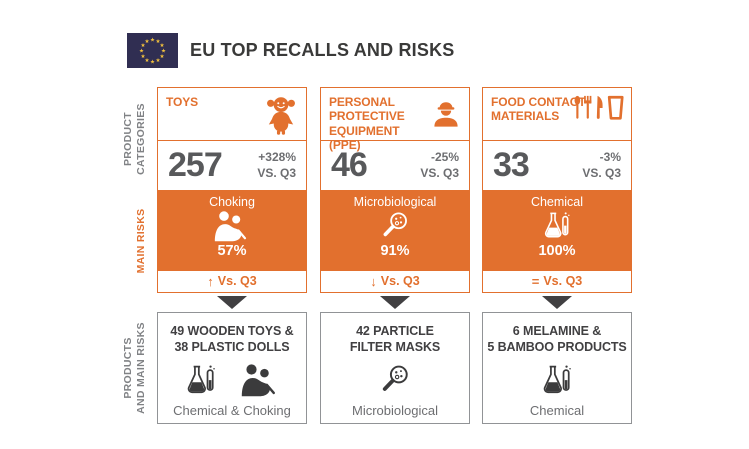 The image size is (749, 449). What do you see at coordinates (557, 165) in the screenshot?
I see `recall-count-row: 33 -3% VS. Q3` at bounding box center [557, 165].